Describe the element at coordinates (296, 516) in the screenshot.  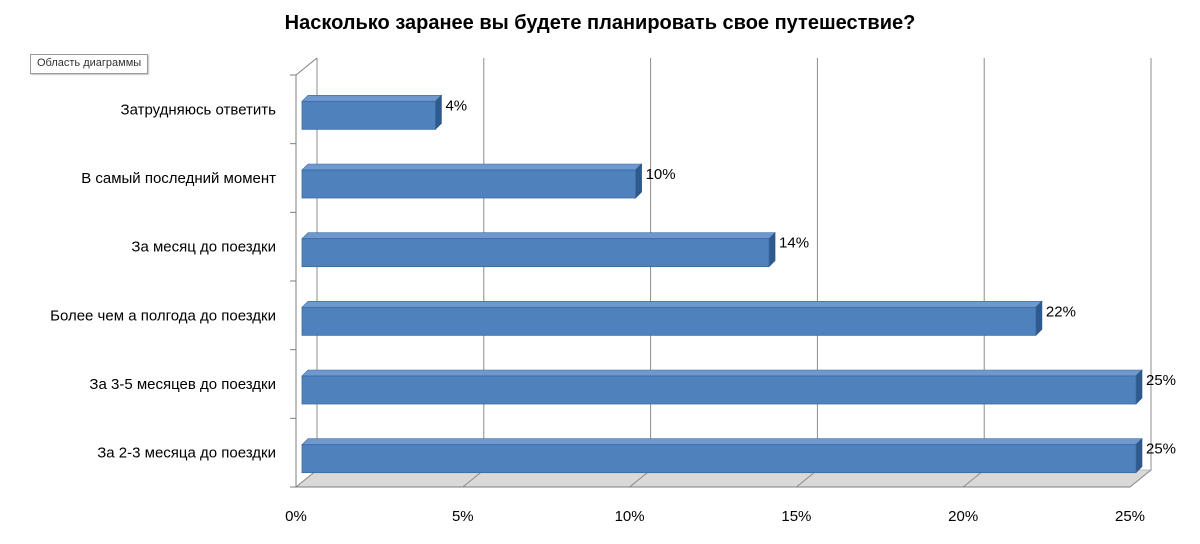
I see `x-tick-label: 0%` at that location.